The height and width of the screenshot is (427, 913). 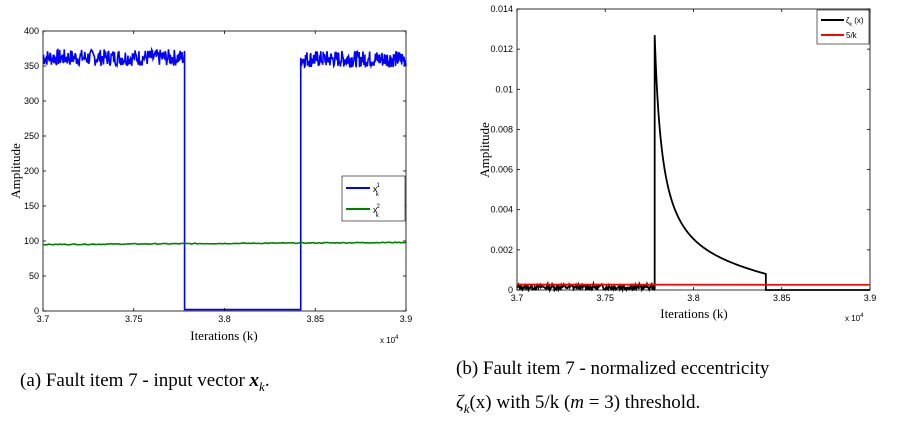 What do you see at coordinates (501, 250) in the screenshot?
I see `chart-b-ytick-label: 0.002` at bounding box center [501, 250].